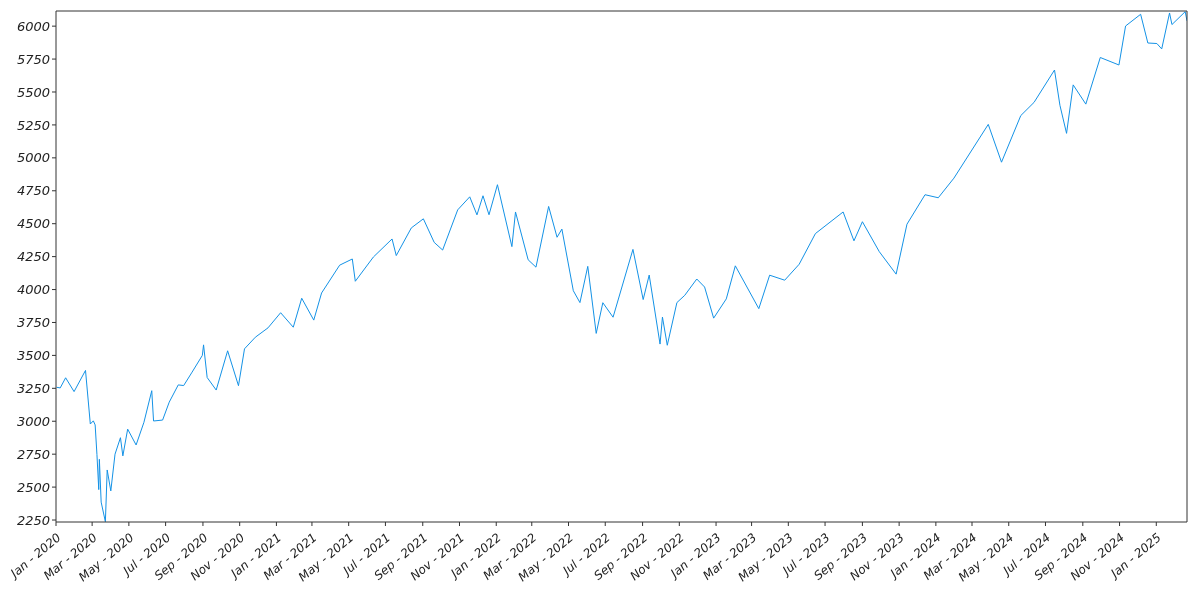 The height and width of the screenshot is (600, 1200). Describe the element at coordinates (33, 388) in the screenshot. I see `y-tick-label: 3250` at that location.